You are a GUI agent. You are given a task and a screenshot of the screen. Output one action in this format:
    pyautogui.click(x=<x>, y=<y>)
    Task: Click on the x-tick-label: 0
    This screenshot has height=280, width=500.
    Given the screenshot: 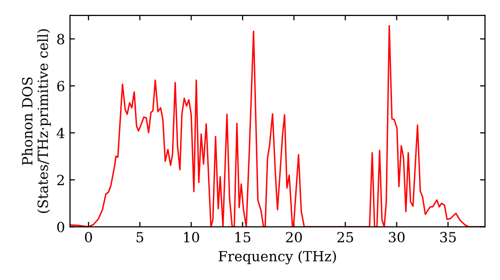 What is the action you would take?
    pyautogui.click(x=88, y=237)
    